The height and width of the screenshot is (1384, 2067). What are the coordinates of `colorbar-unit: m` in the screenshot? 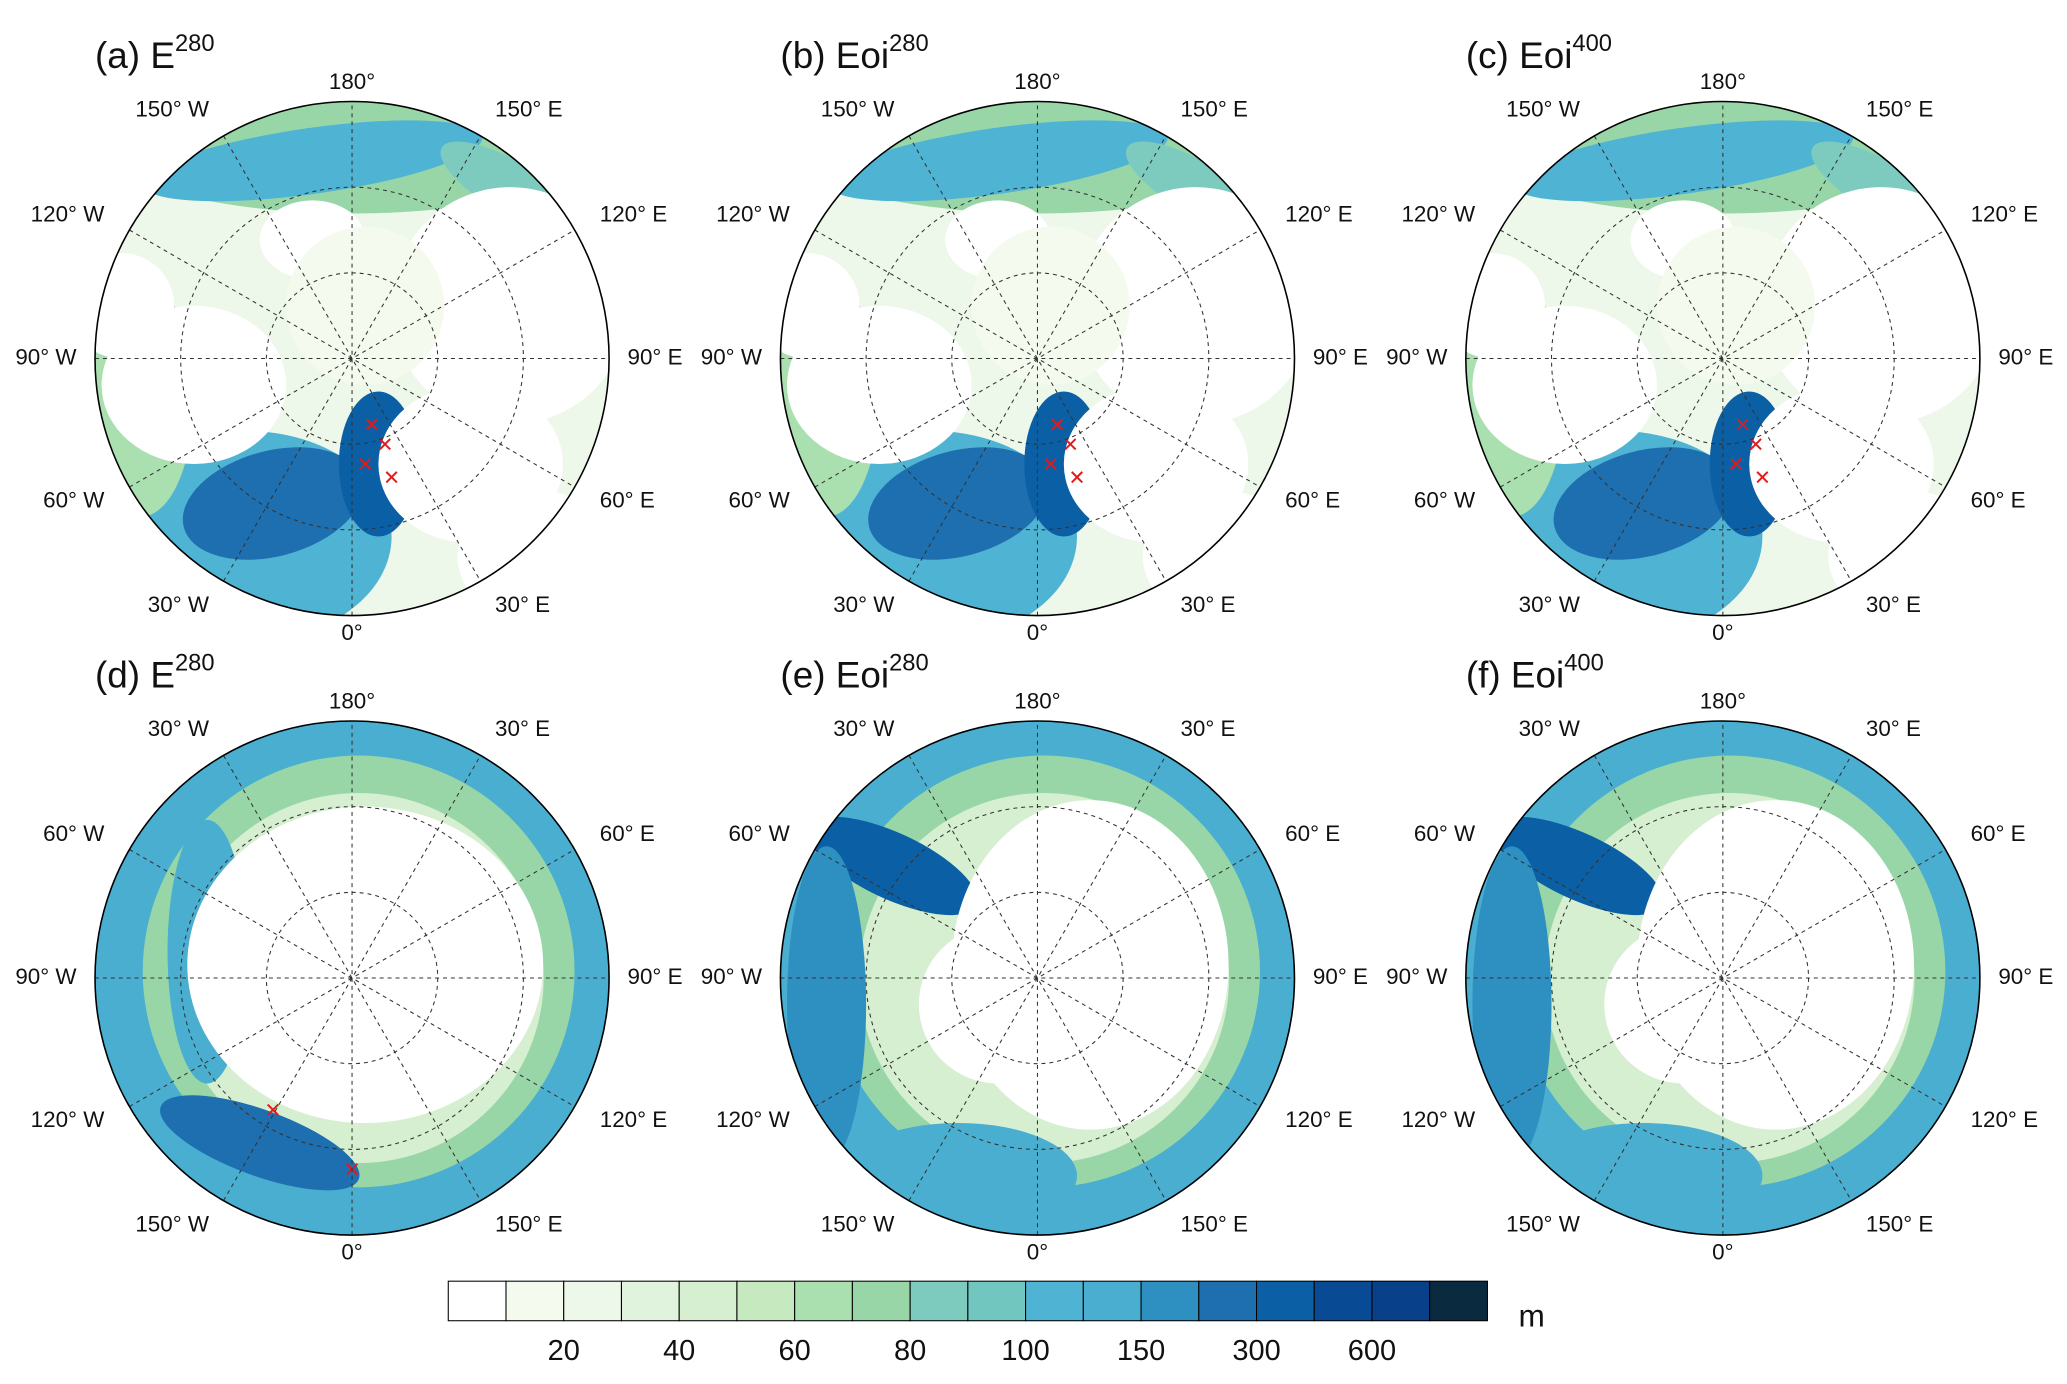 It's located at (1532, 1315).